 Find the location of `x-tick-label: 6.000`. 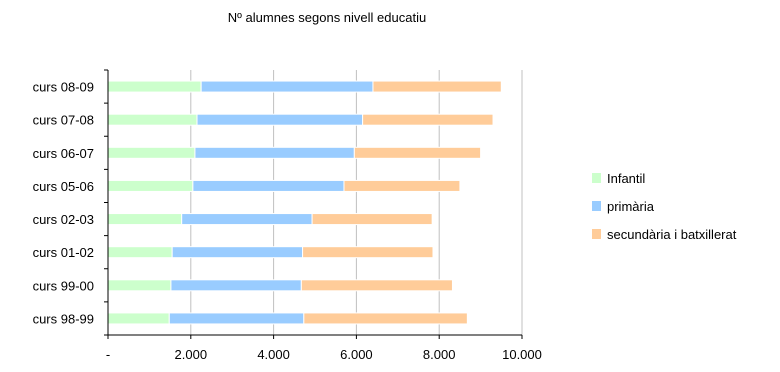

x-tick-label: 6.000 is located at coordinates (356, 354).